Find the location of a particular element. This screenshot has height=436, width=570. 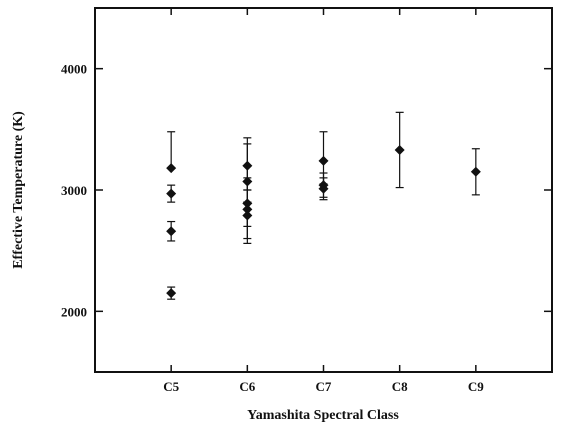

x-tick-label: C8 is located at coordinates (400, 386).